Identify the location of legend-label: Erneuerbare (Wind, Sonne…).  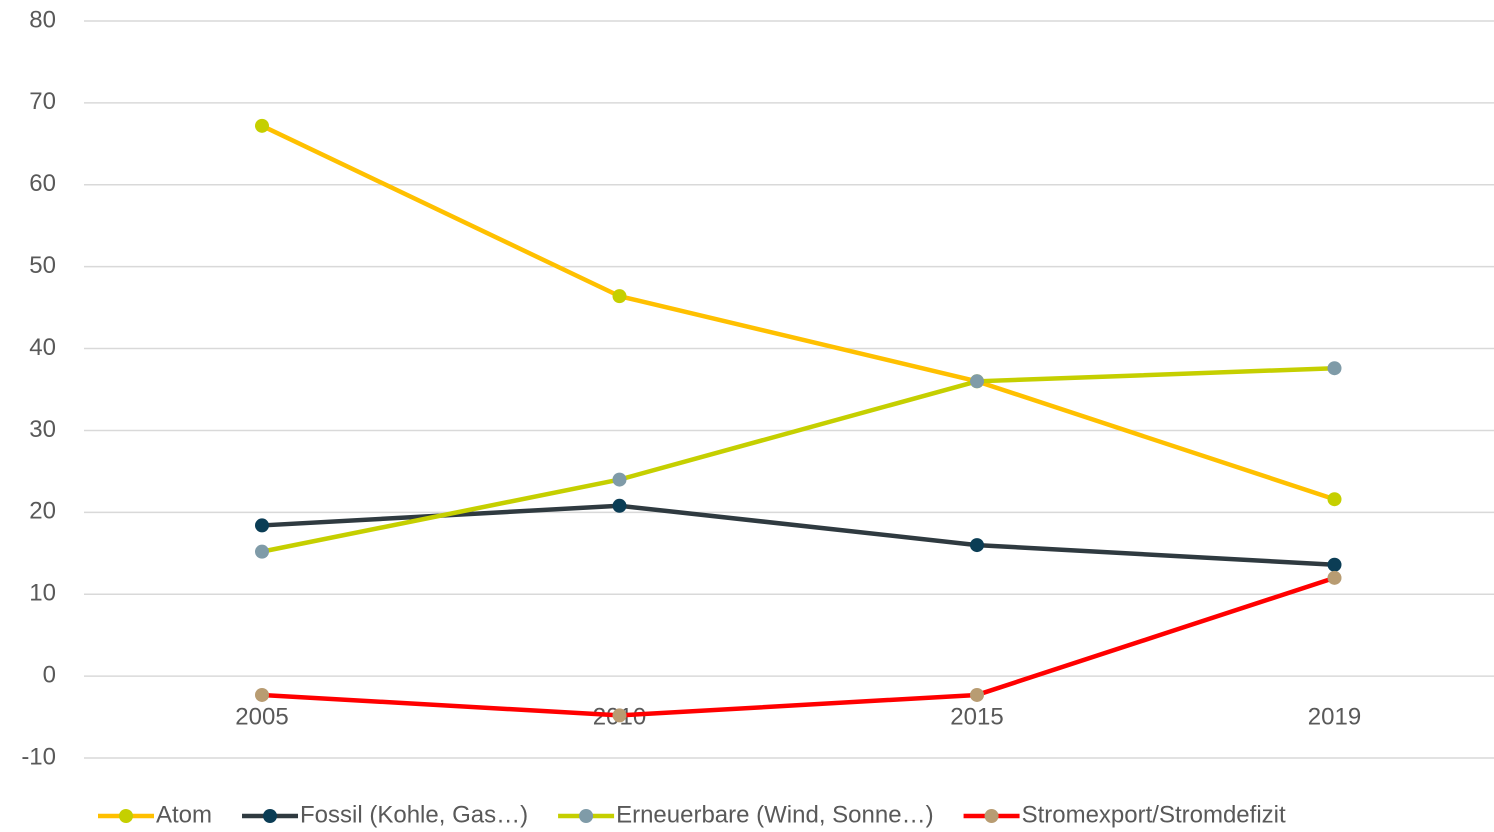
(774, 814).